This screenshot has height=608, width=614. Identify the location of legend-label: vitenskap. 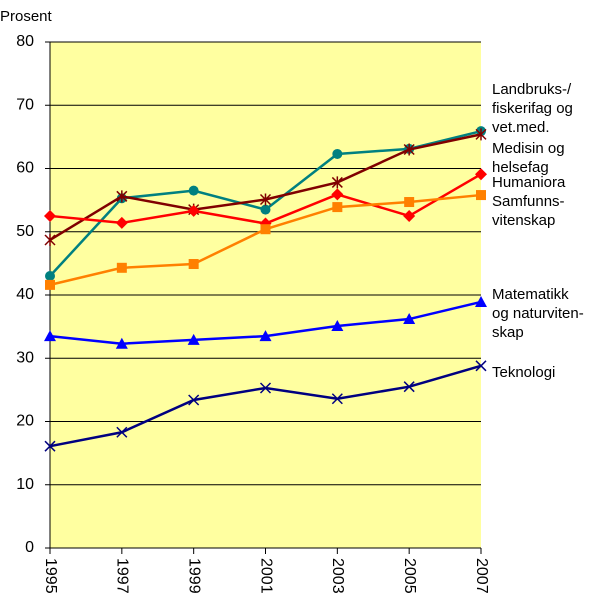
(523, 220).